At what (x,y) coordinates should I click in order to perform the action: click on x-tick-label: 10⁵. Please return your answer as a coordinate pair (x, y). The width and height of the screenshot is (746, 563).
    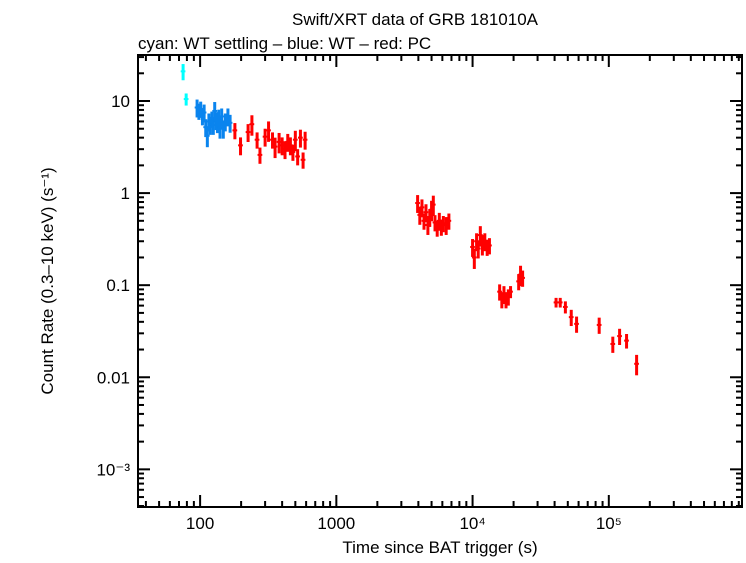
    Looking at the image, I should click on (609, 523).